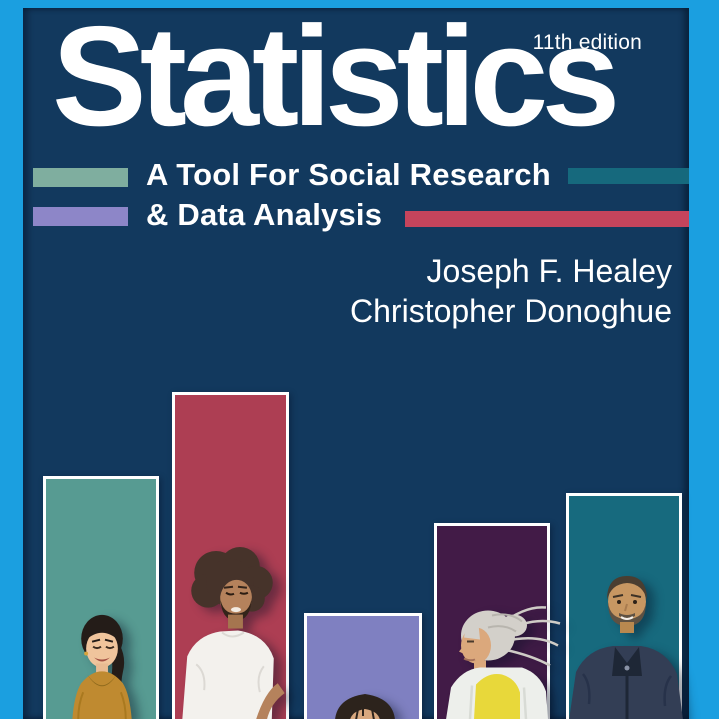 This screenshot has width=719, height=719. Describe the element at coordinates (547, 219) in the screenshot. I see `accent-bar-red` at that location.